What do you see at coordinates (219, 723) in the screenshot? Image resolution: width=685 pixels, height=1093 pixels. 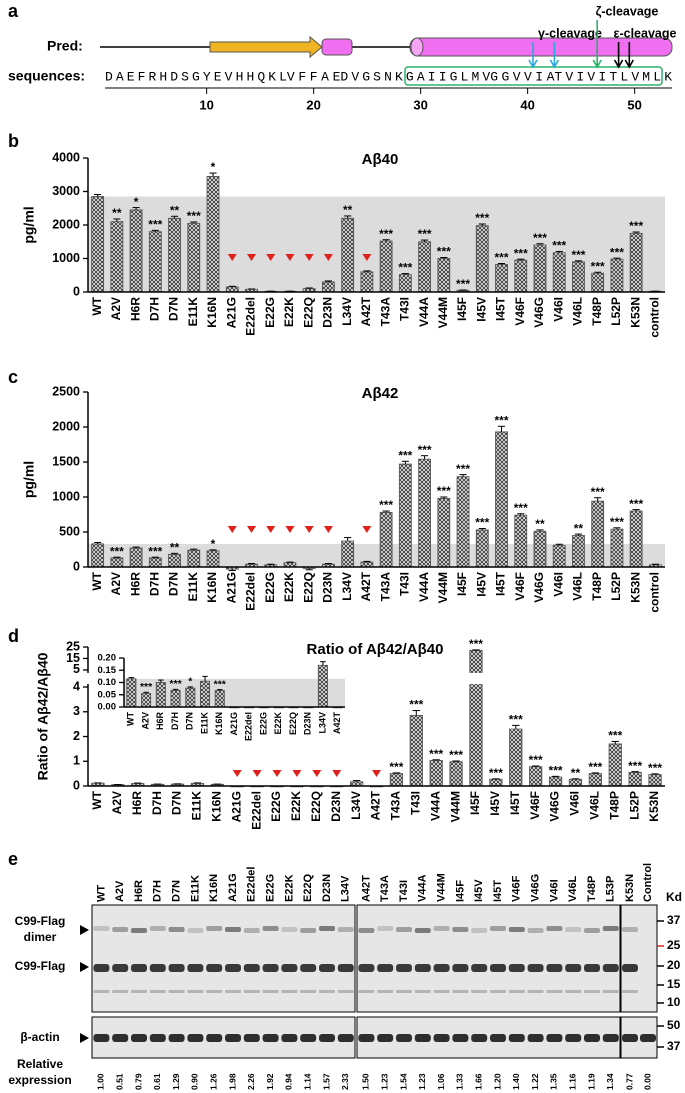 I see `x-tick-label: K16N` at bounding box center [219, 723].